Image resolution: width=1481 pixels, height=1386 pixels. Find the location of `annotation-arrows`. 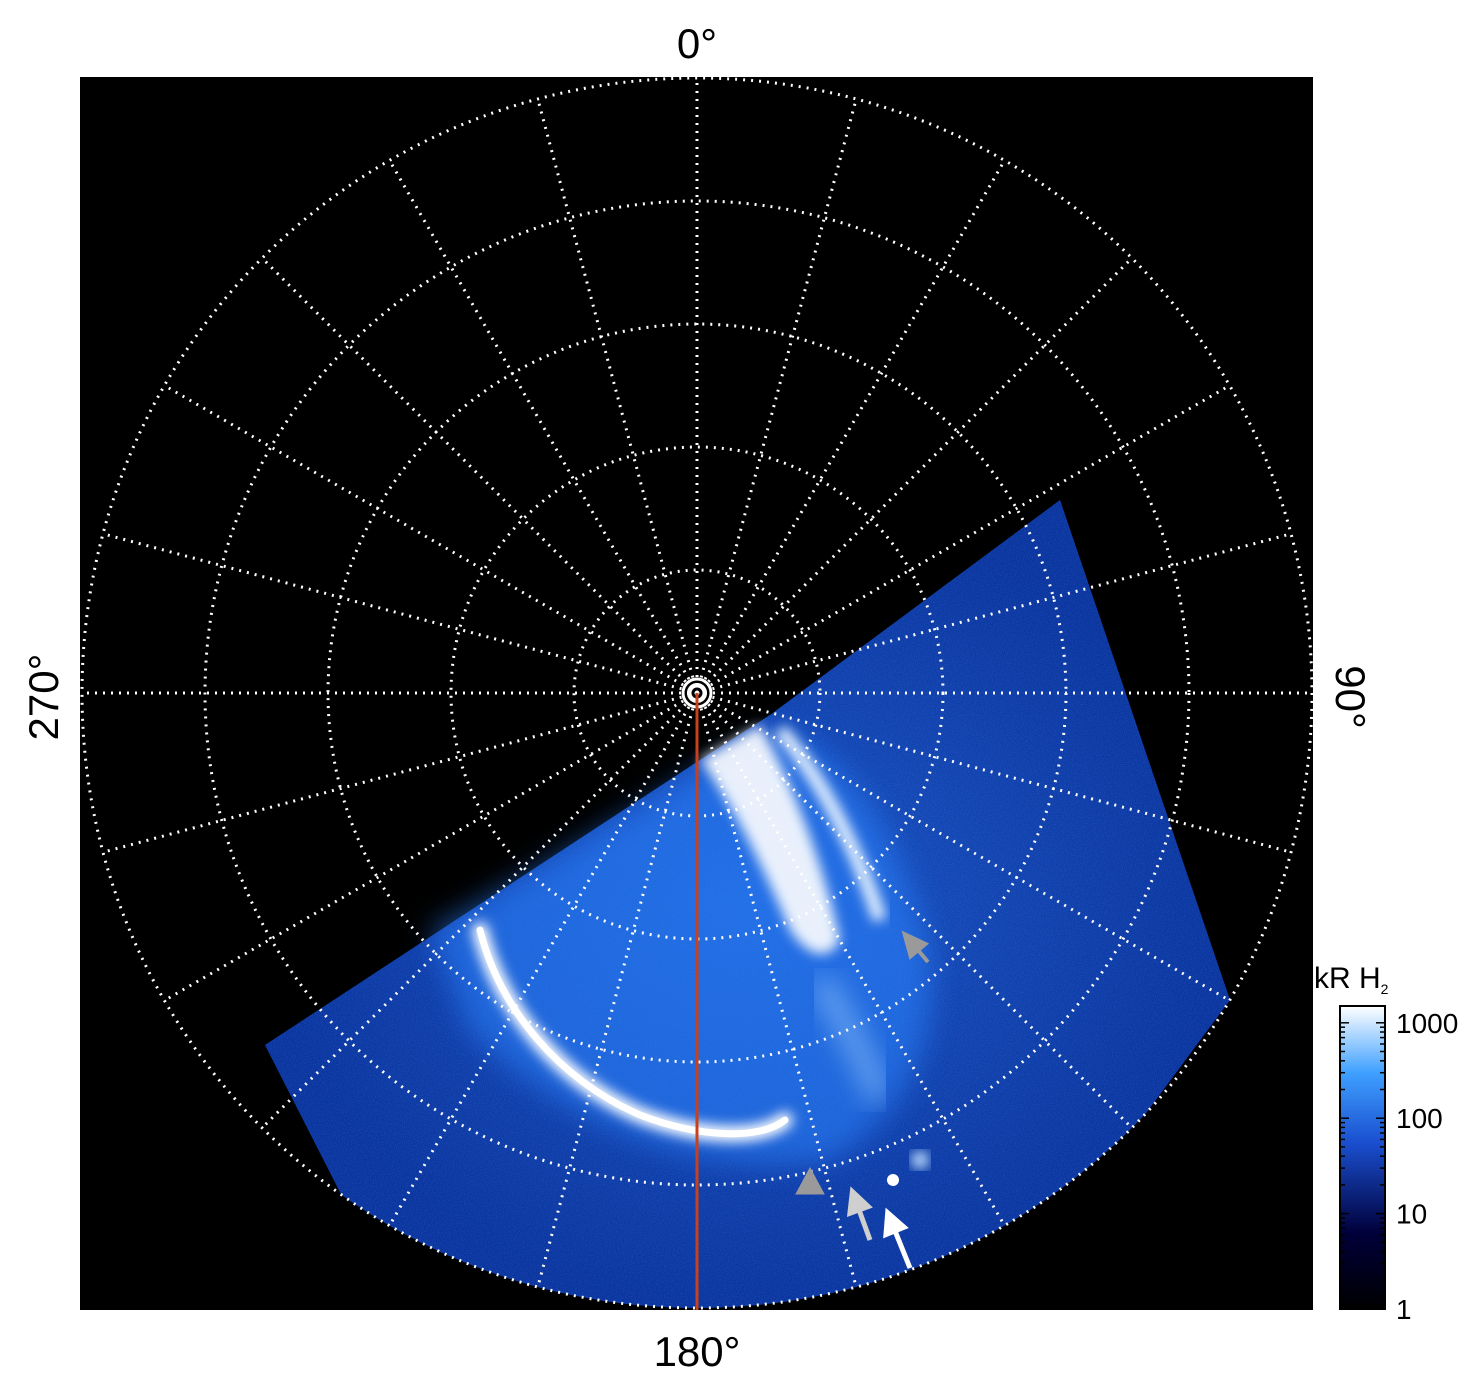

annotation-arrows is located at coordinates (862, 1099).